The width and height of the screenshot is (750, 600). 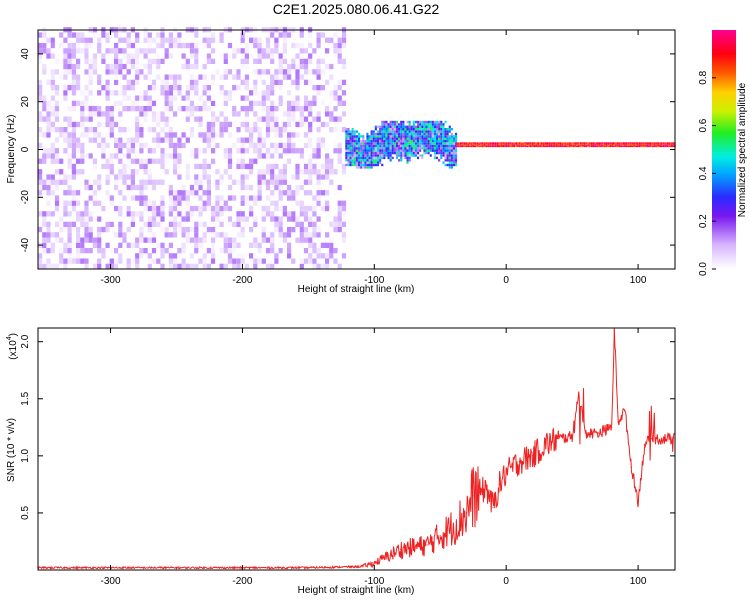 I want to click on x-tick-label: -300, so click(x=111, y=280).